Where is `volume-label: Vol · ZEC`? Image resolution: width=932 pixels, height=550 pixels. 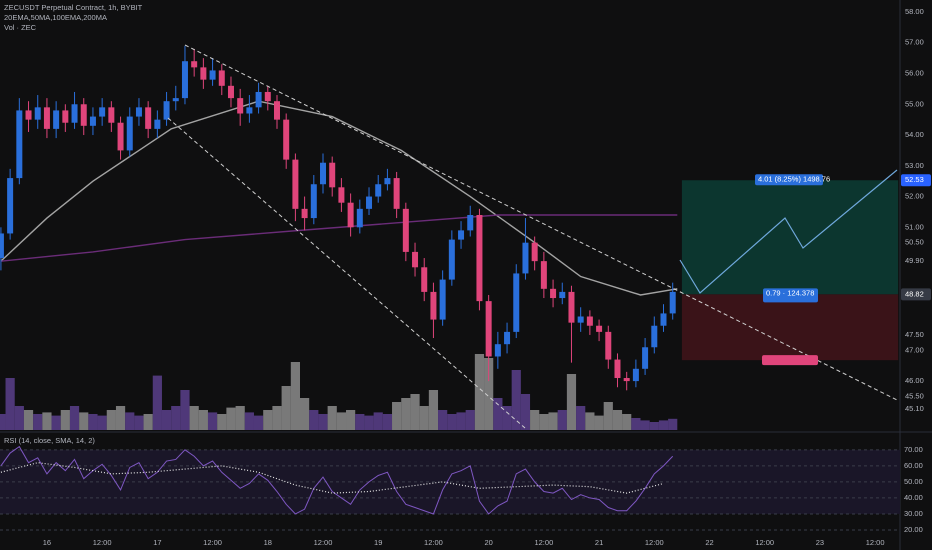
volume-label: Vol · ZEC is located at coordinates (20, 27).